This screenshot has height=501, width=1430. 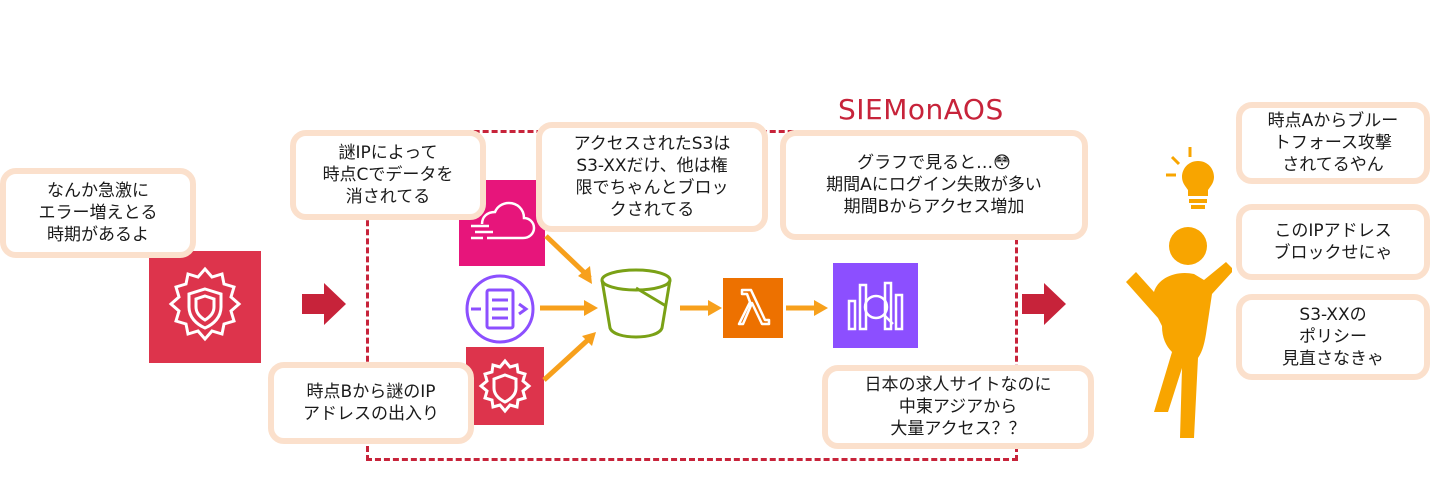 I want to click on flow-logs-service-icon, so click(x=500, y=309).